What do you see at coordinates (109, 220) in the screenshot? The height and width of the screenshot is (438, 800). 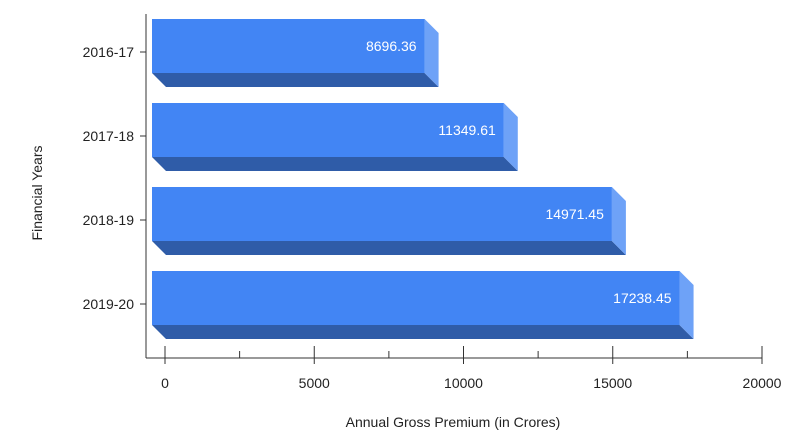 I see `y-tick-label: 2018-19` at bounding box center [109, 220].